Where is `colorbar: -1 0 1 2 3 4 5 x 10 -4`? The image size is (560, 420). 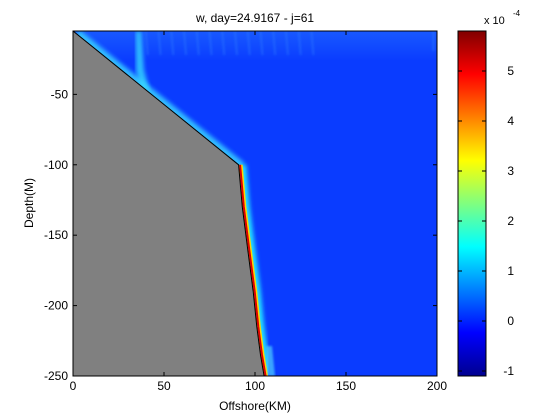 colorbar: -1 0 1 2 3 4 5 x 10 -4 is located at coordinates (489, 193).